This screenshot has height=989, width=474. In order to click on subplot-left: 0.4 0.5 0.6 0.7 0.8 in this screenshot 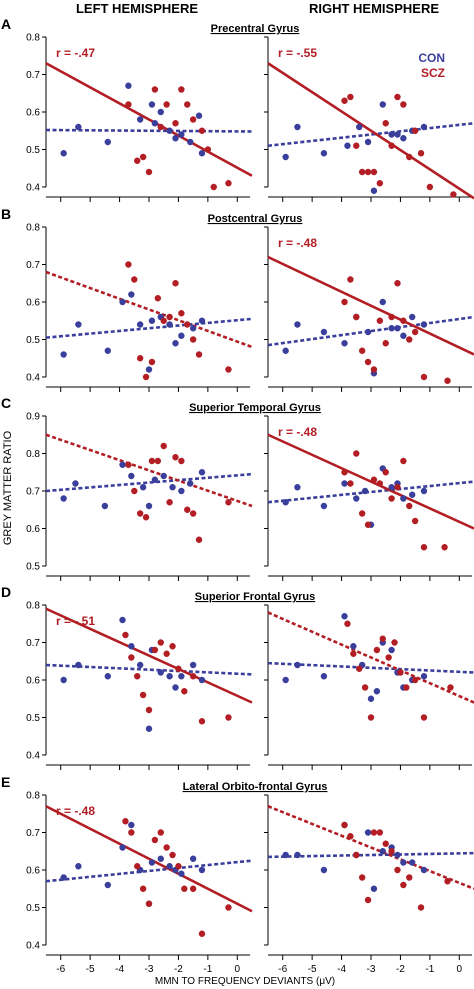, I will do `click(139, 307)`.